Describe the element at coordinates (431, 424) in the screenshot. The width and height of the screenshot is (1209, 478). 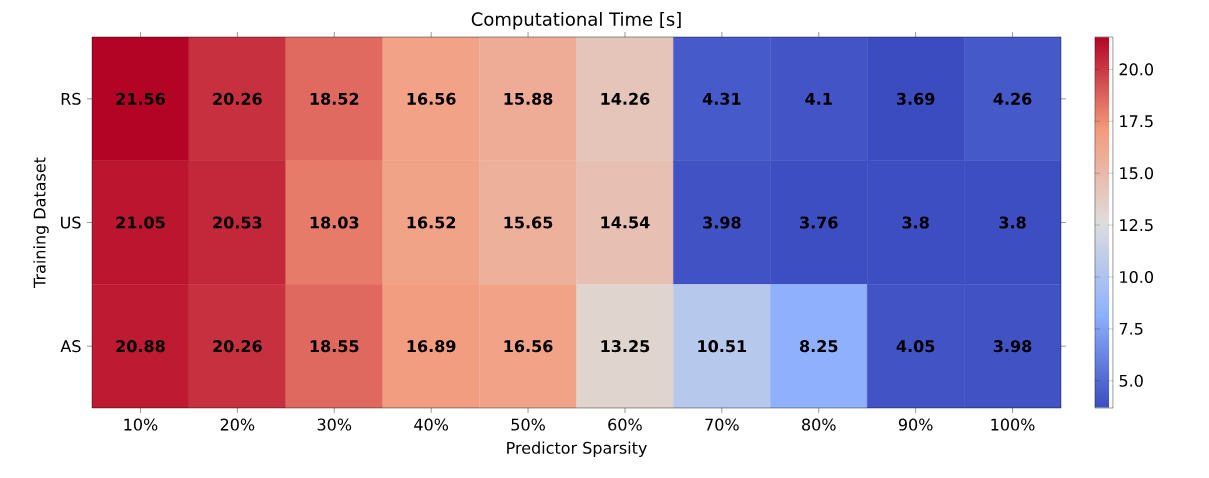
I see `x-tick-label: 40%` at that location.